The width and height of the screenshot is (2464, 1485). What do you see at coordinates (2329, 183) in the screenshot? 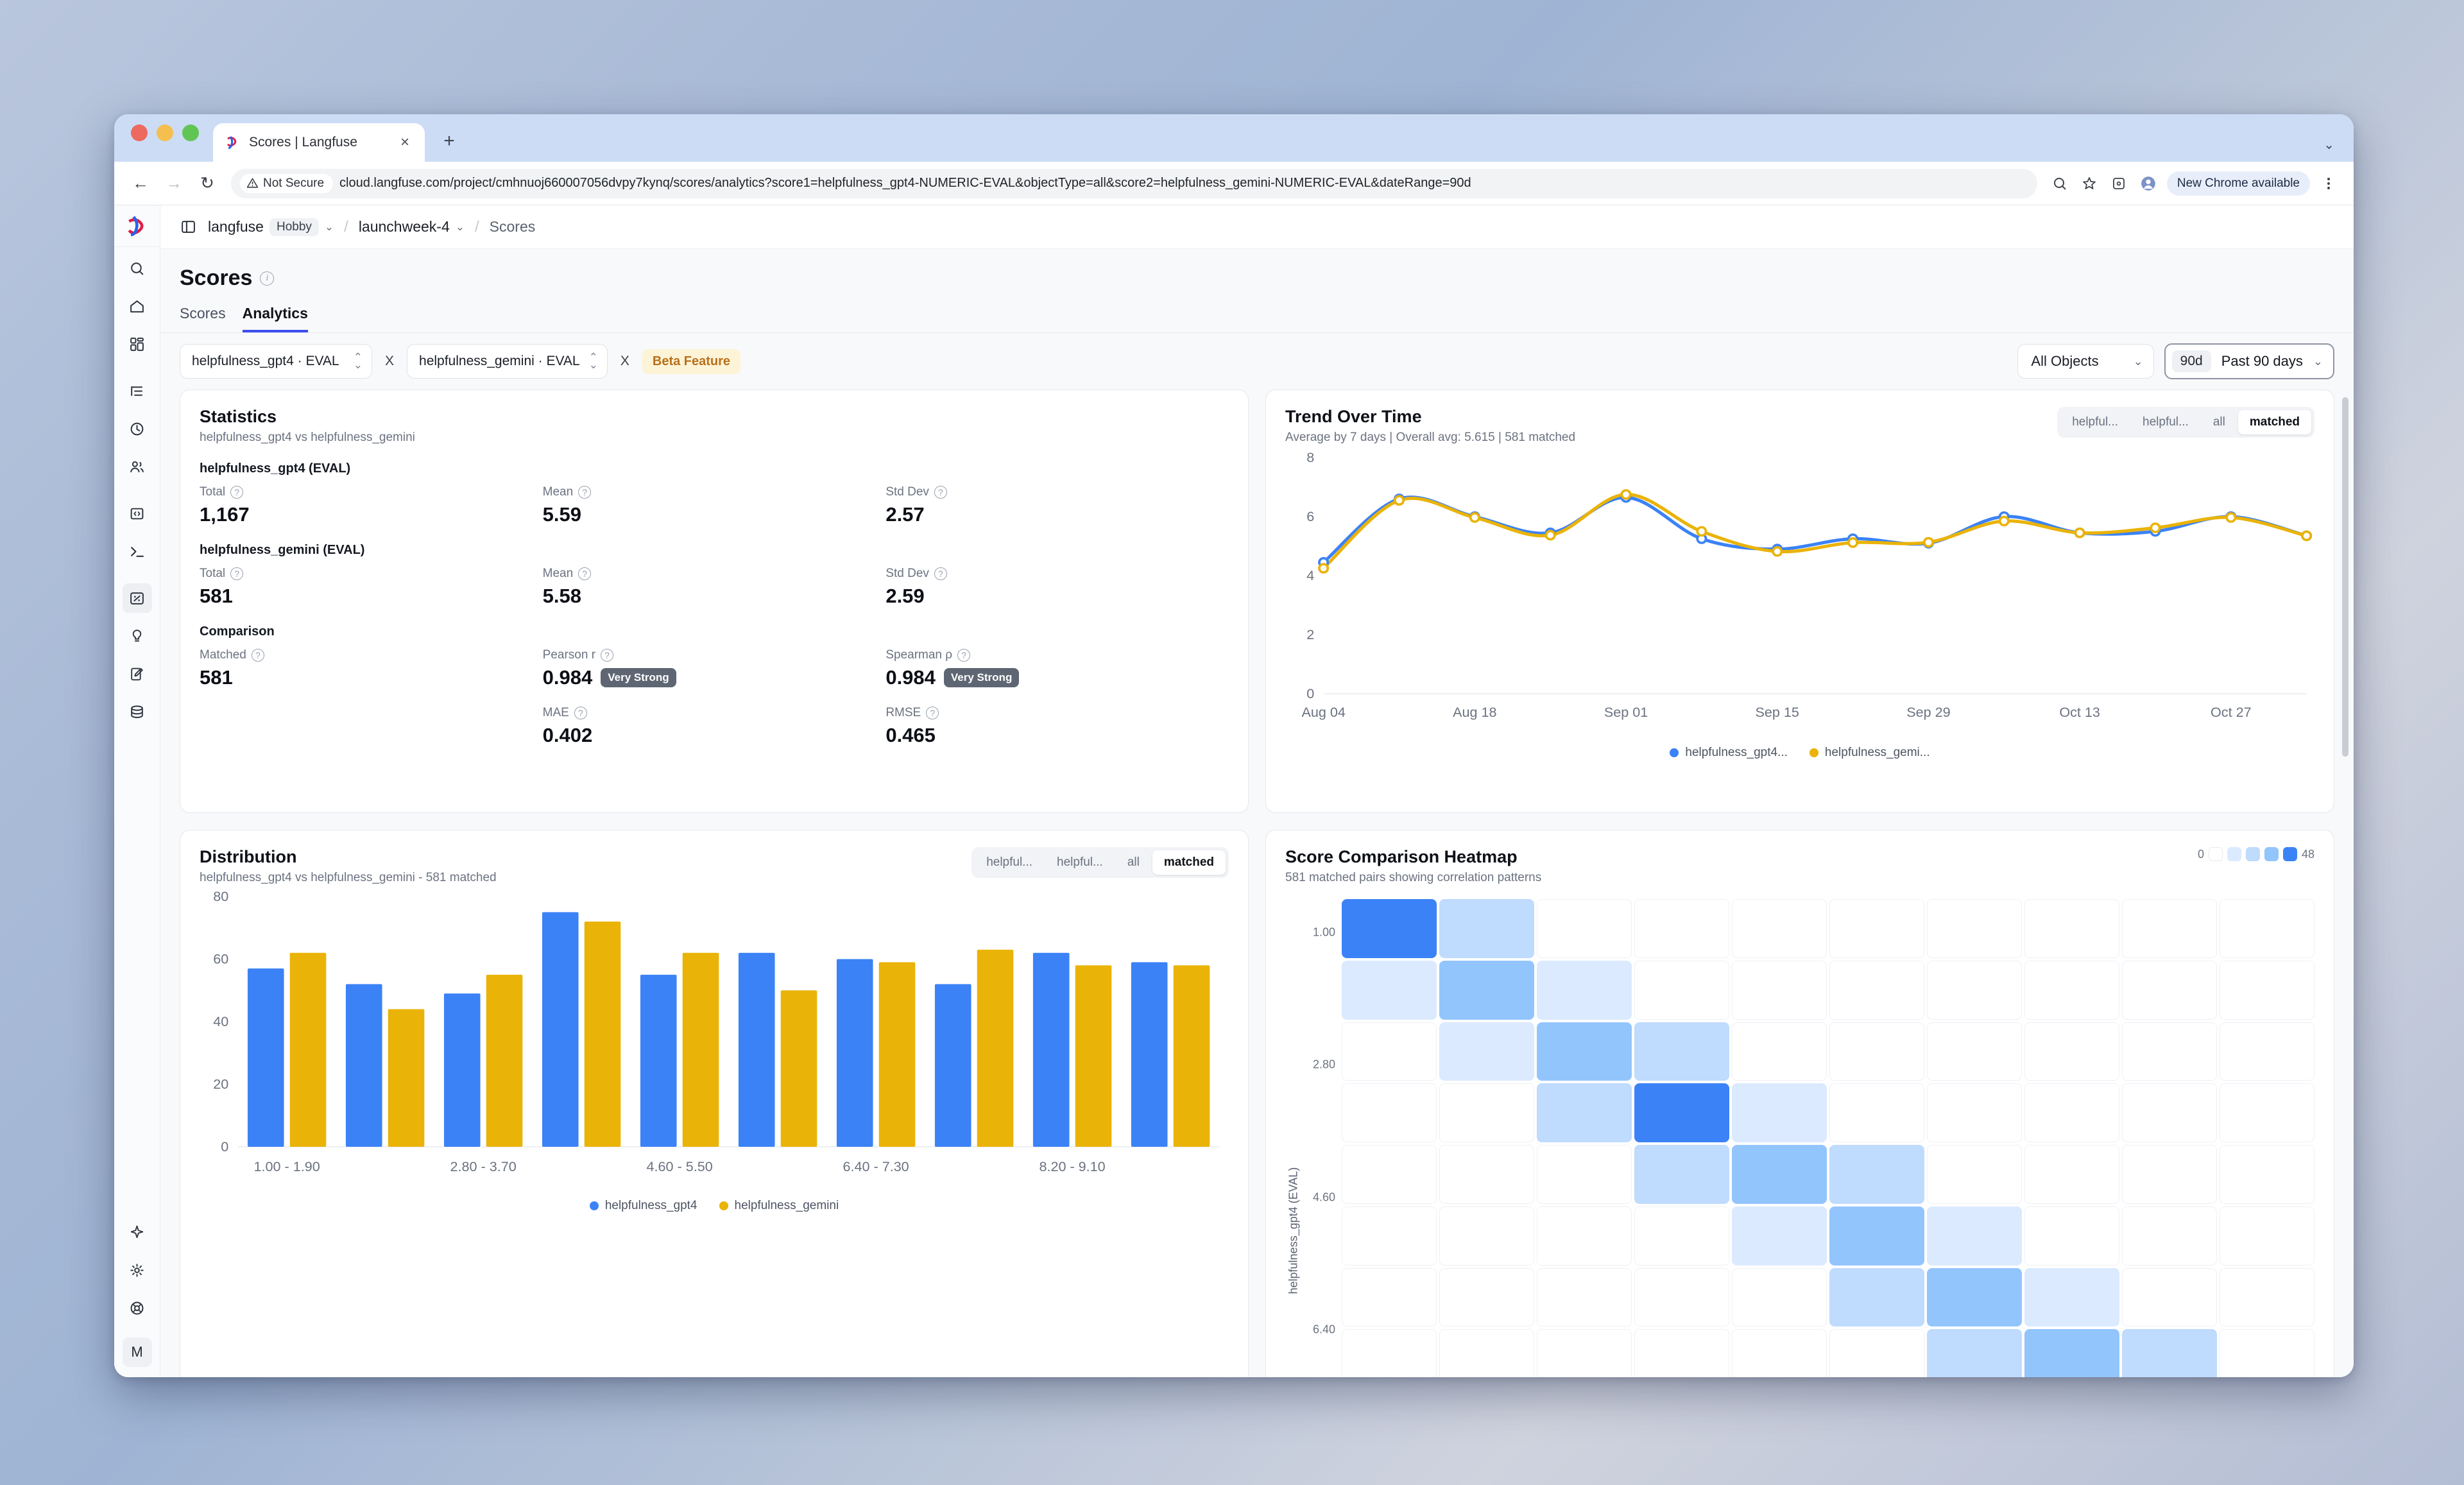
I see `browser-menu-kebab-icon` at bounding box center [2329, 183].